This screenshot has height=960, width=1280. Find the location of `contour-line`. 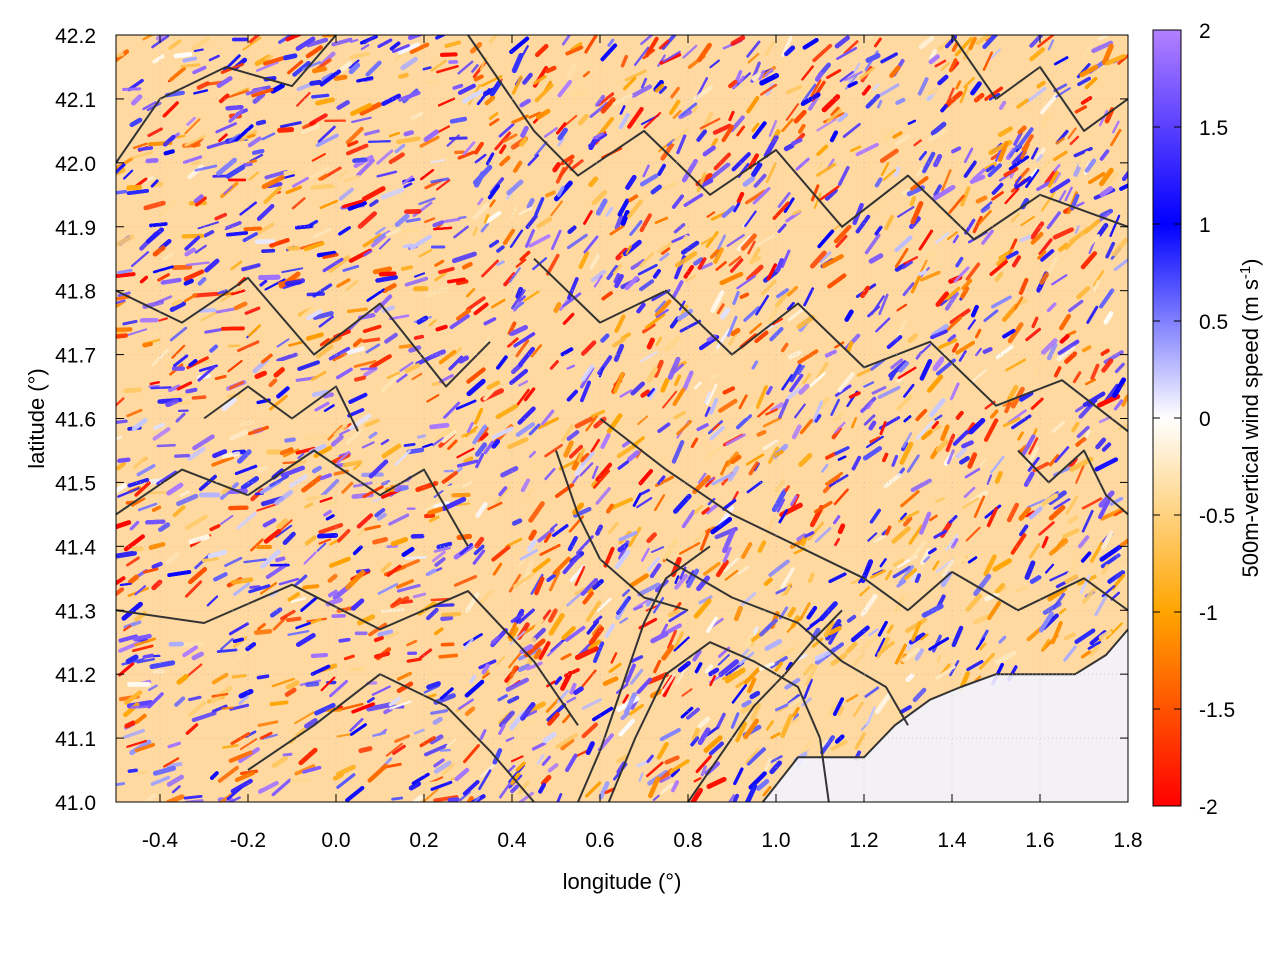

contour-line is located at coordinates (830, 345).